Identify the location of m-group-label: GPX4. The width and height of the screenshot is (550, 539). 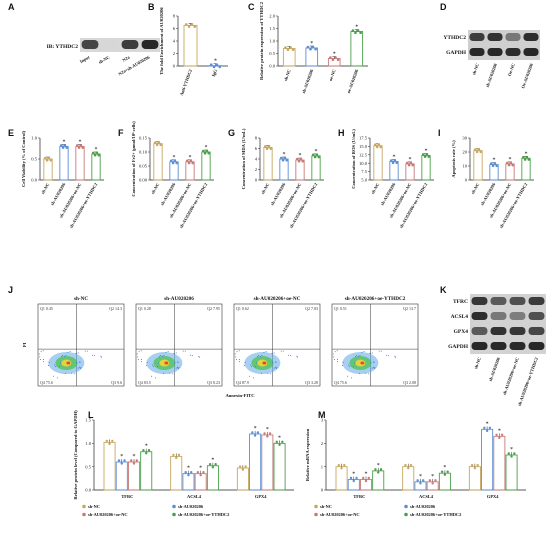
(493, 496).